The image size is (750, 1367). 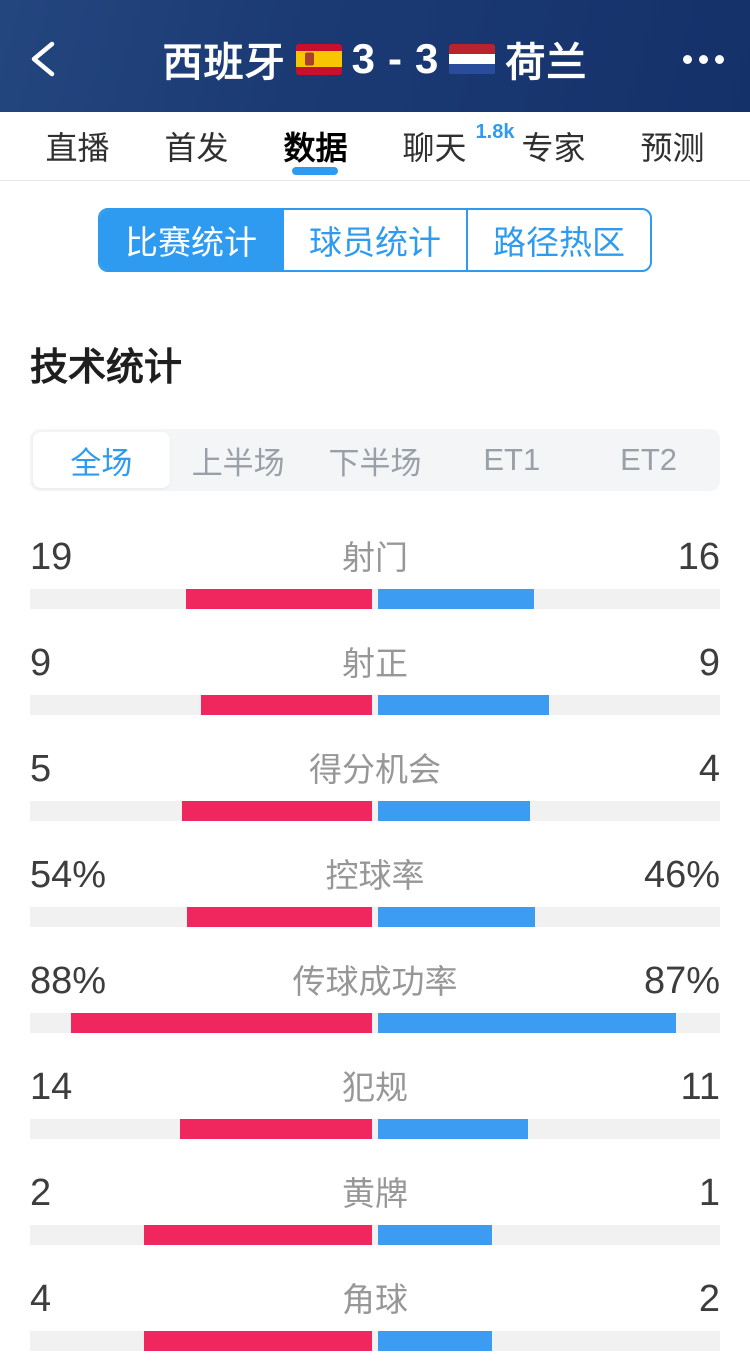 I want to click on match-title: 西班牙 3 - 3 荷兰, so click(x=375, y=59).